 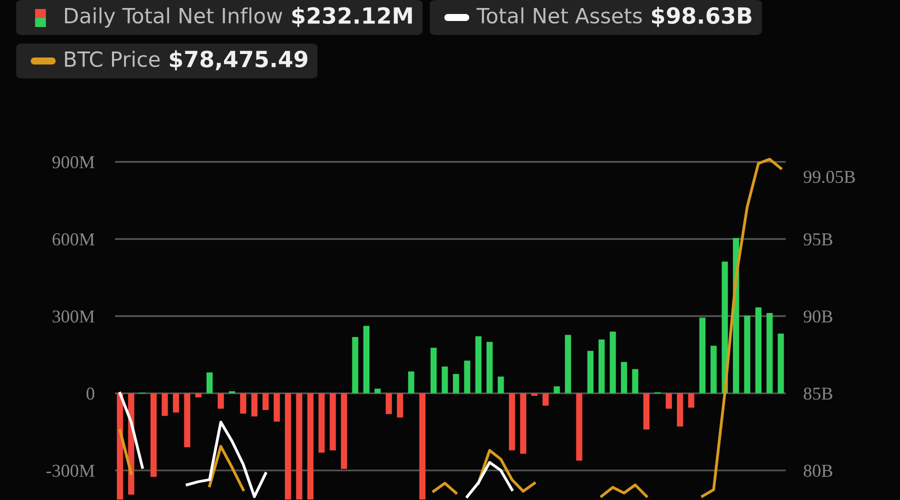 I want to click on text: $98.63B, so click(x=702, y=16).